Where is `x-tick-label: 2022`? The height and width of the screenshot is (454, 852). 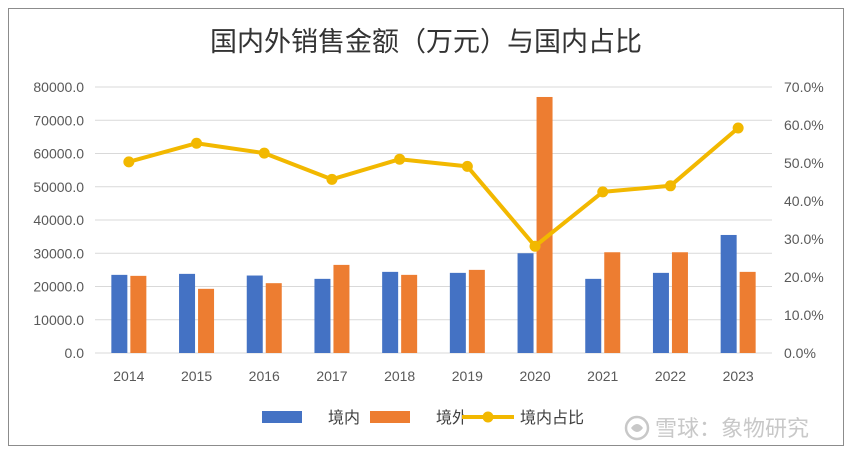 x-tick-label: 2022 is located at coordinates (670, 376).